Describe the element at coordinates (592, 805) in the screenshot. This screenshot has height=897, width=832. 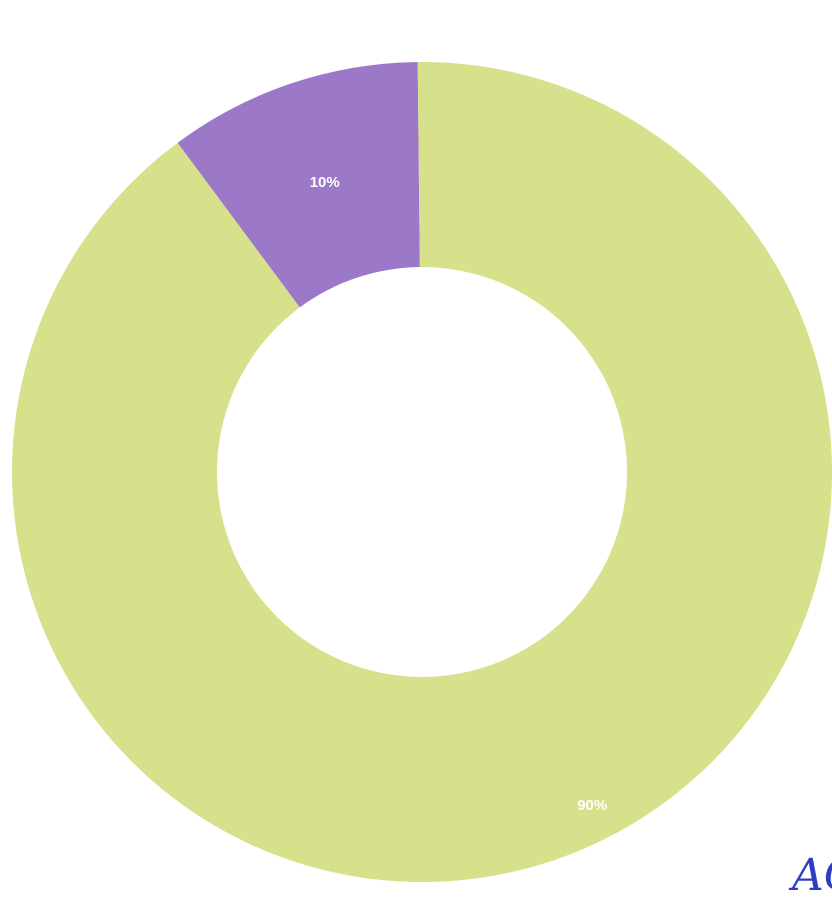
I see `slice-label-90pct: 90%` at that location.